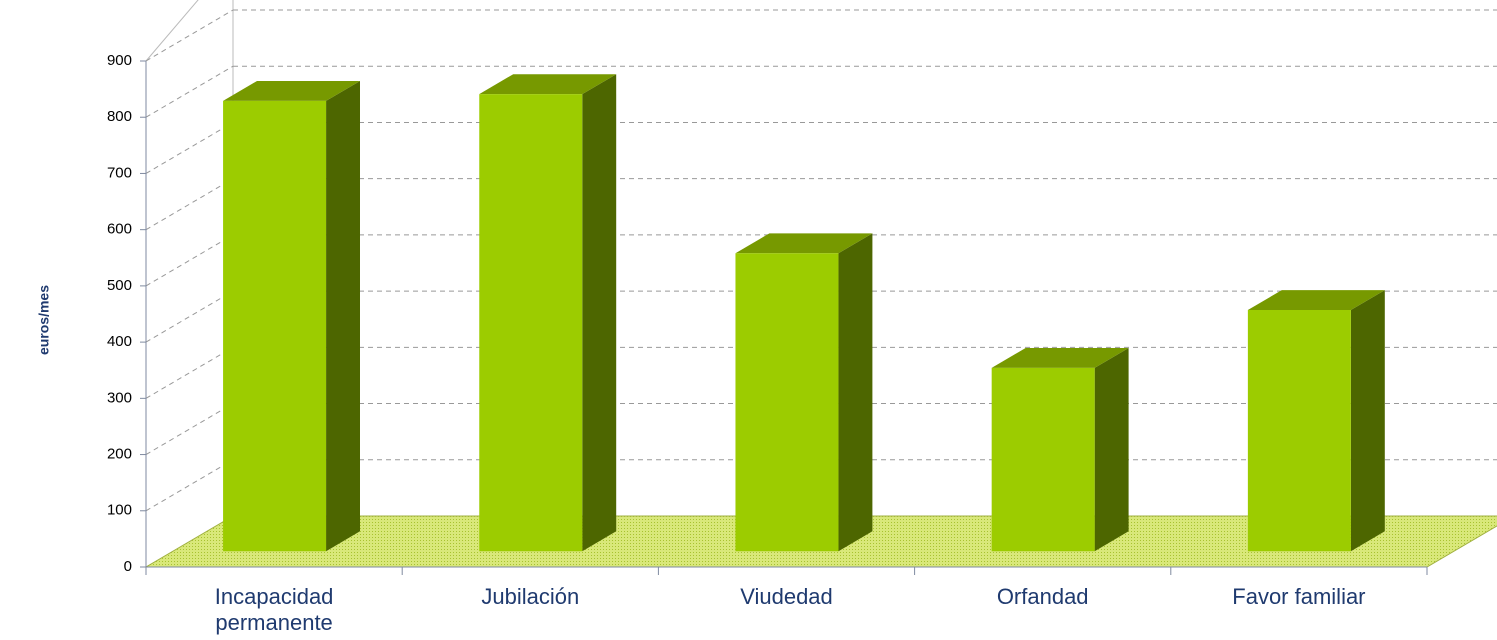 This screenshot has height=640, width=1497. Describe the element at coordinates (274, 609) in the screenshot. I see `x-tick-label: Incapacidad permanente` at that location.